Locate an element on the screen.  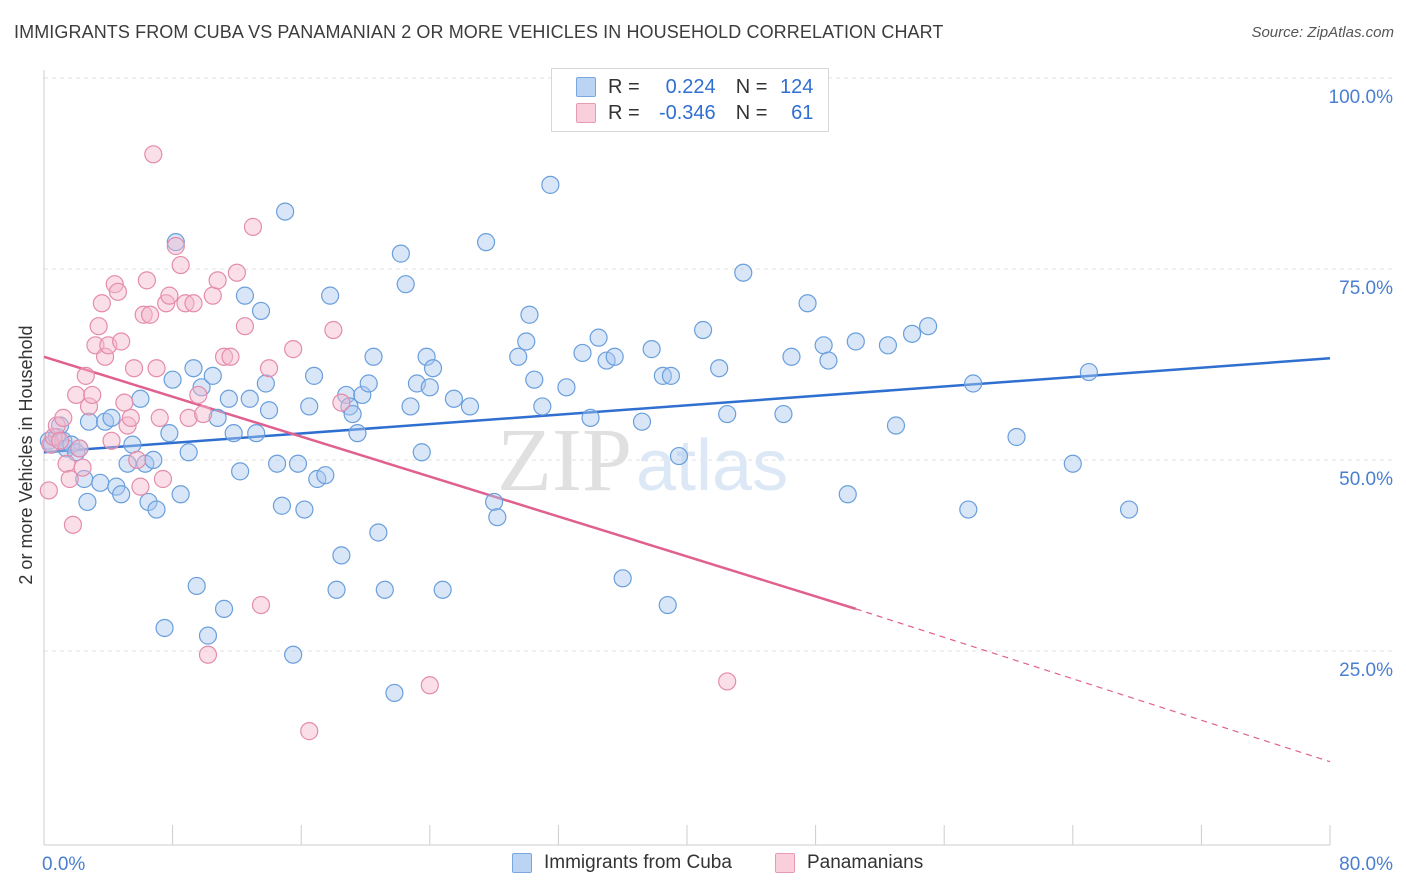
series-legend: Immigrants from Cuba Panamanians is located at coordinates (703, 865).